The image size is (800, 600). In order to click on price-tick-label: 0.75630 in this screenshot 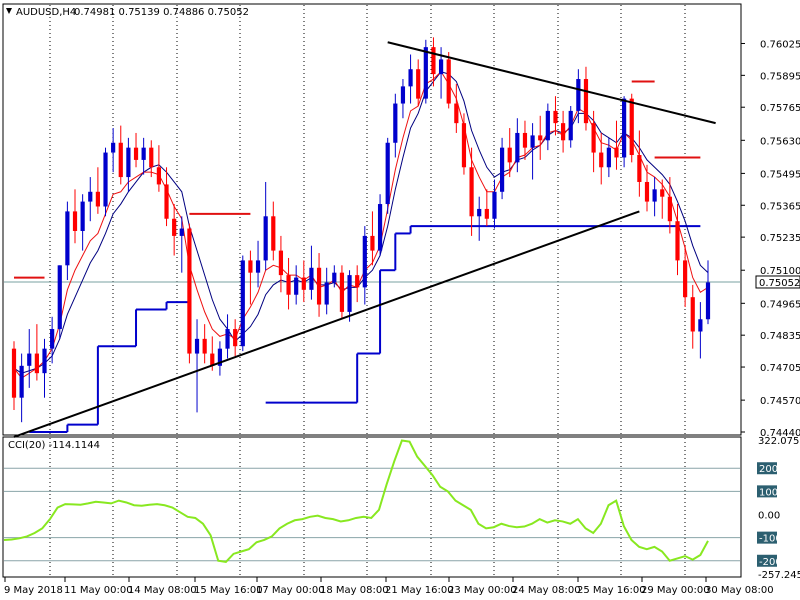, I will do `click(780, 141)`.